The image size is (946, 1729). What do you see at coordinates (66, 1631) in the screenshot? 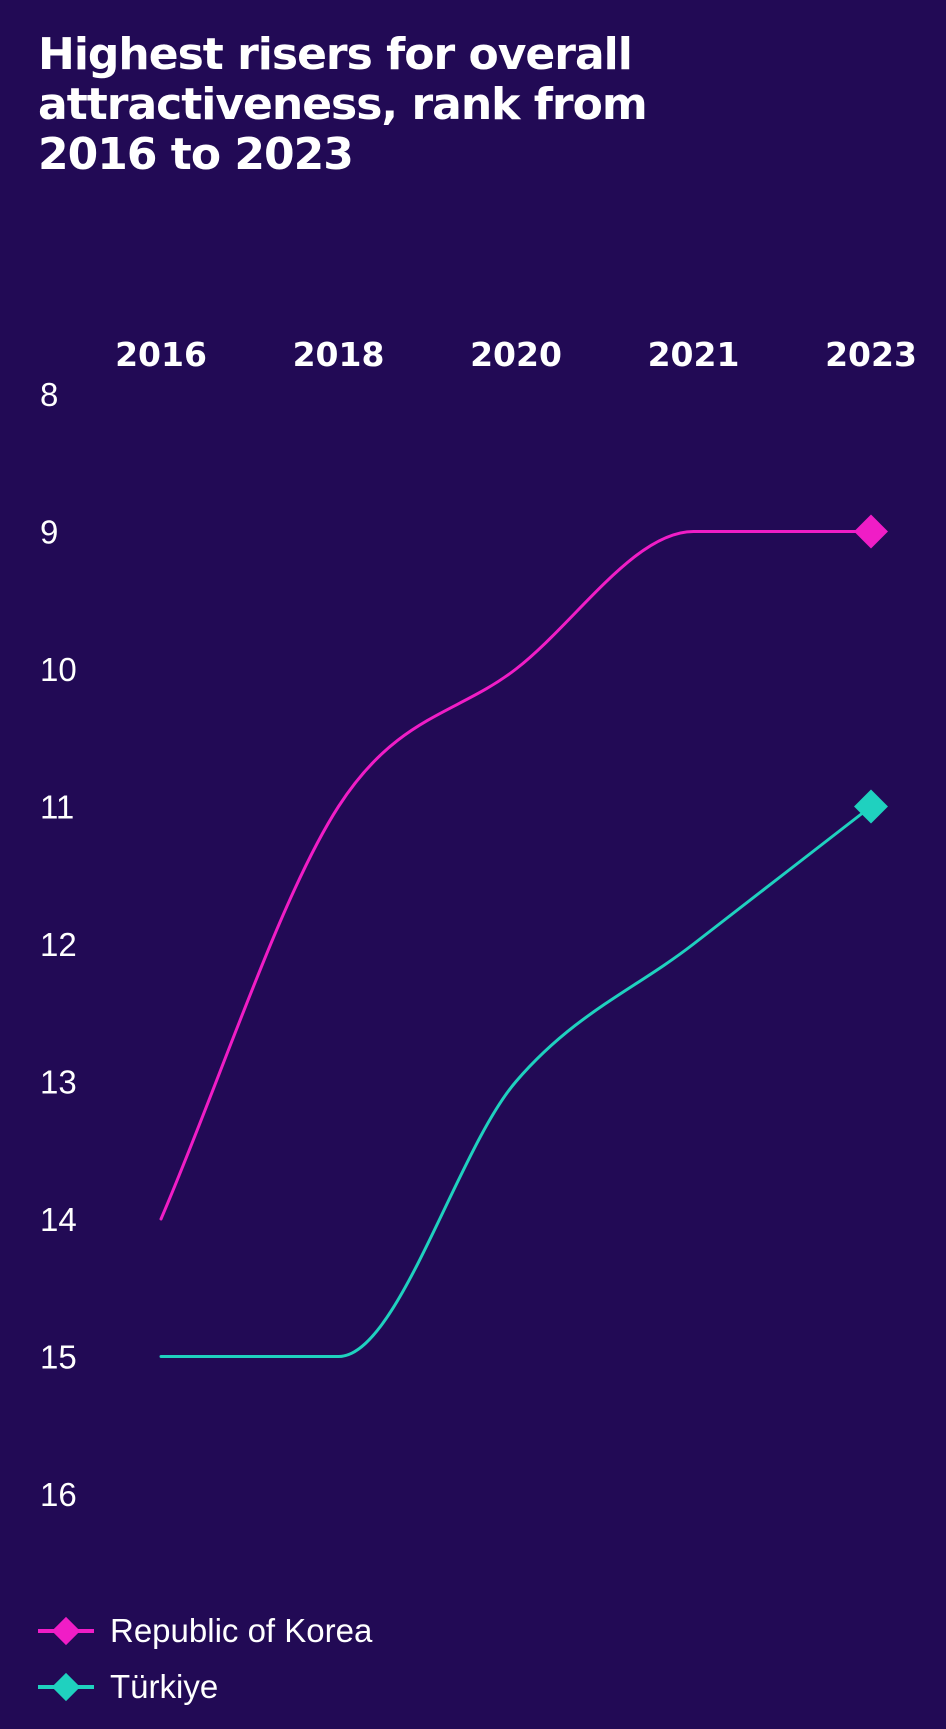
I see `legend-key-korea-icon` at bounding box center [66, 1631].